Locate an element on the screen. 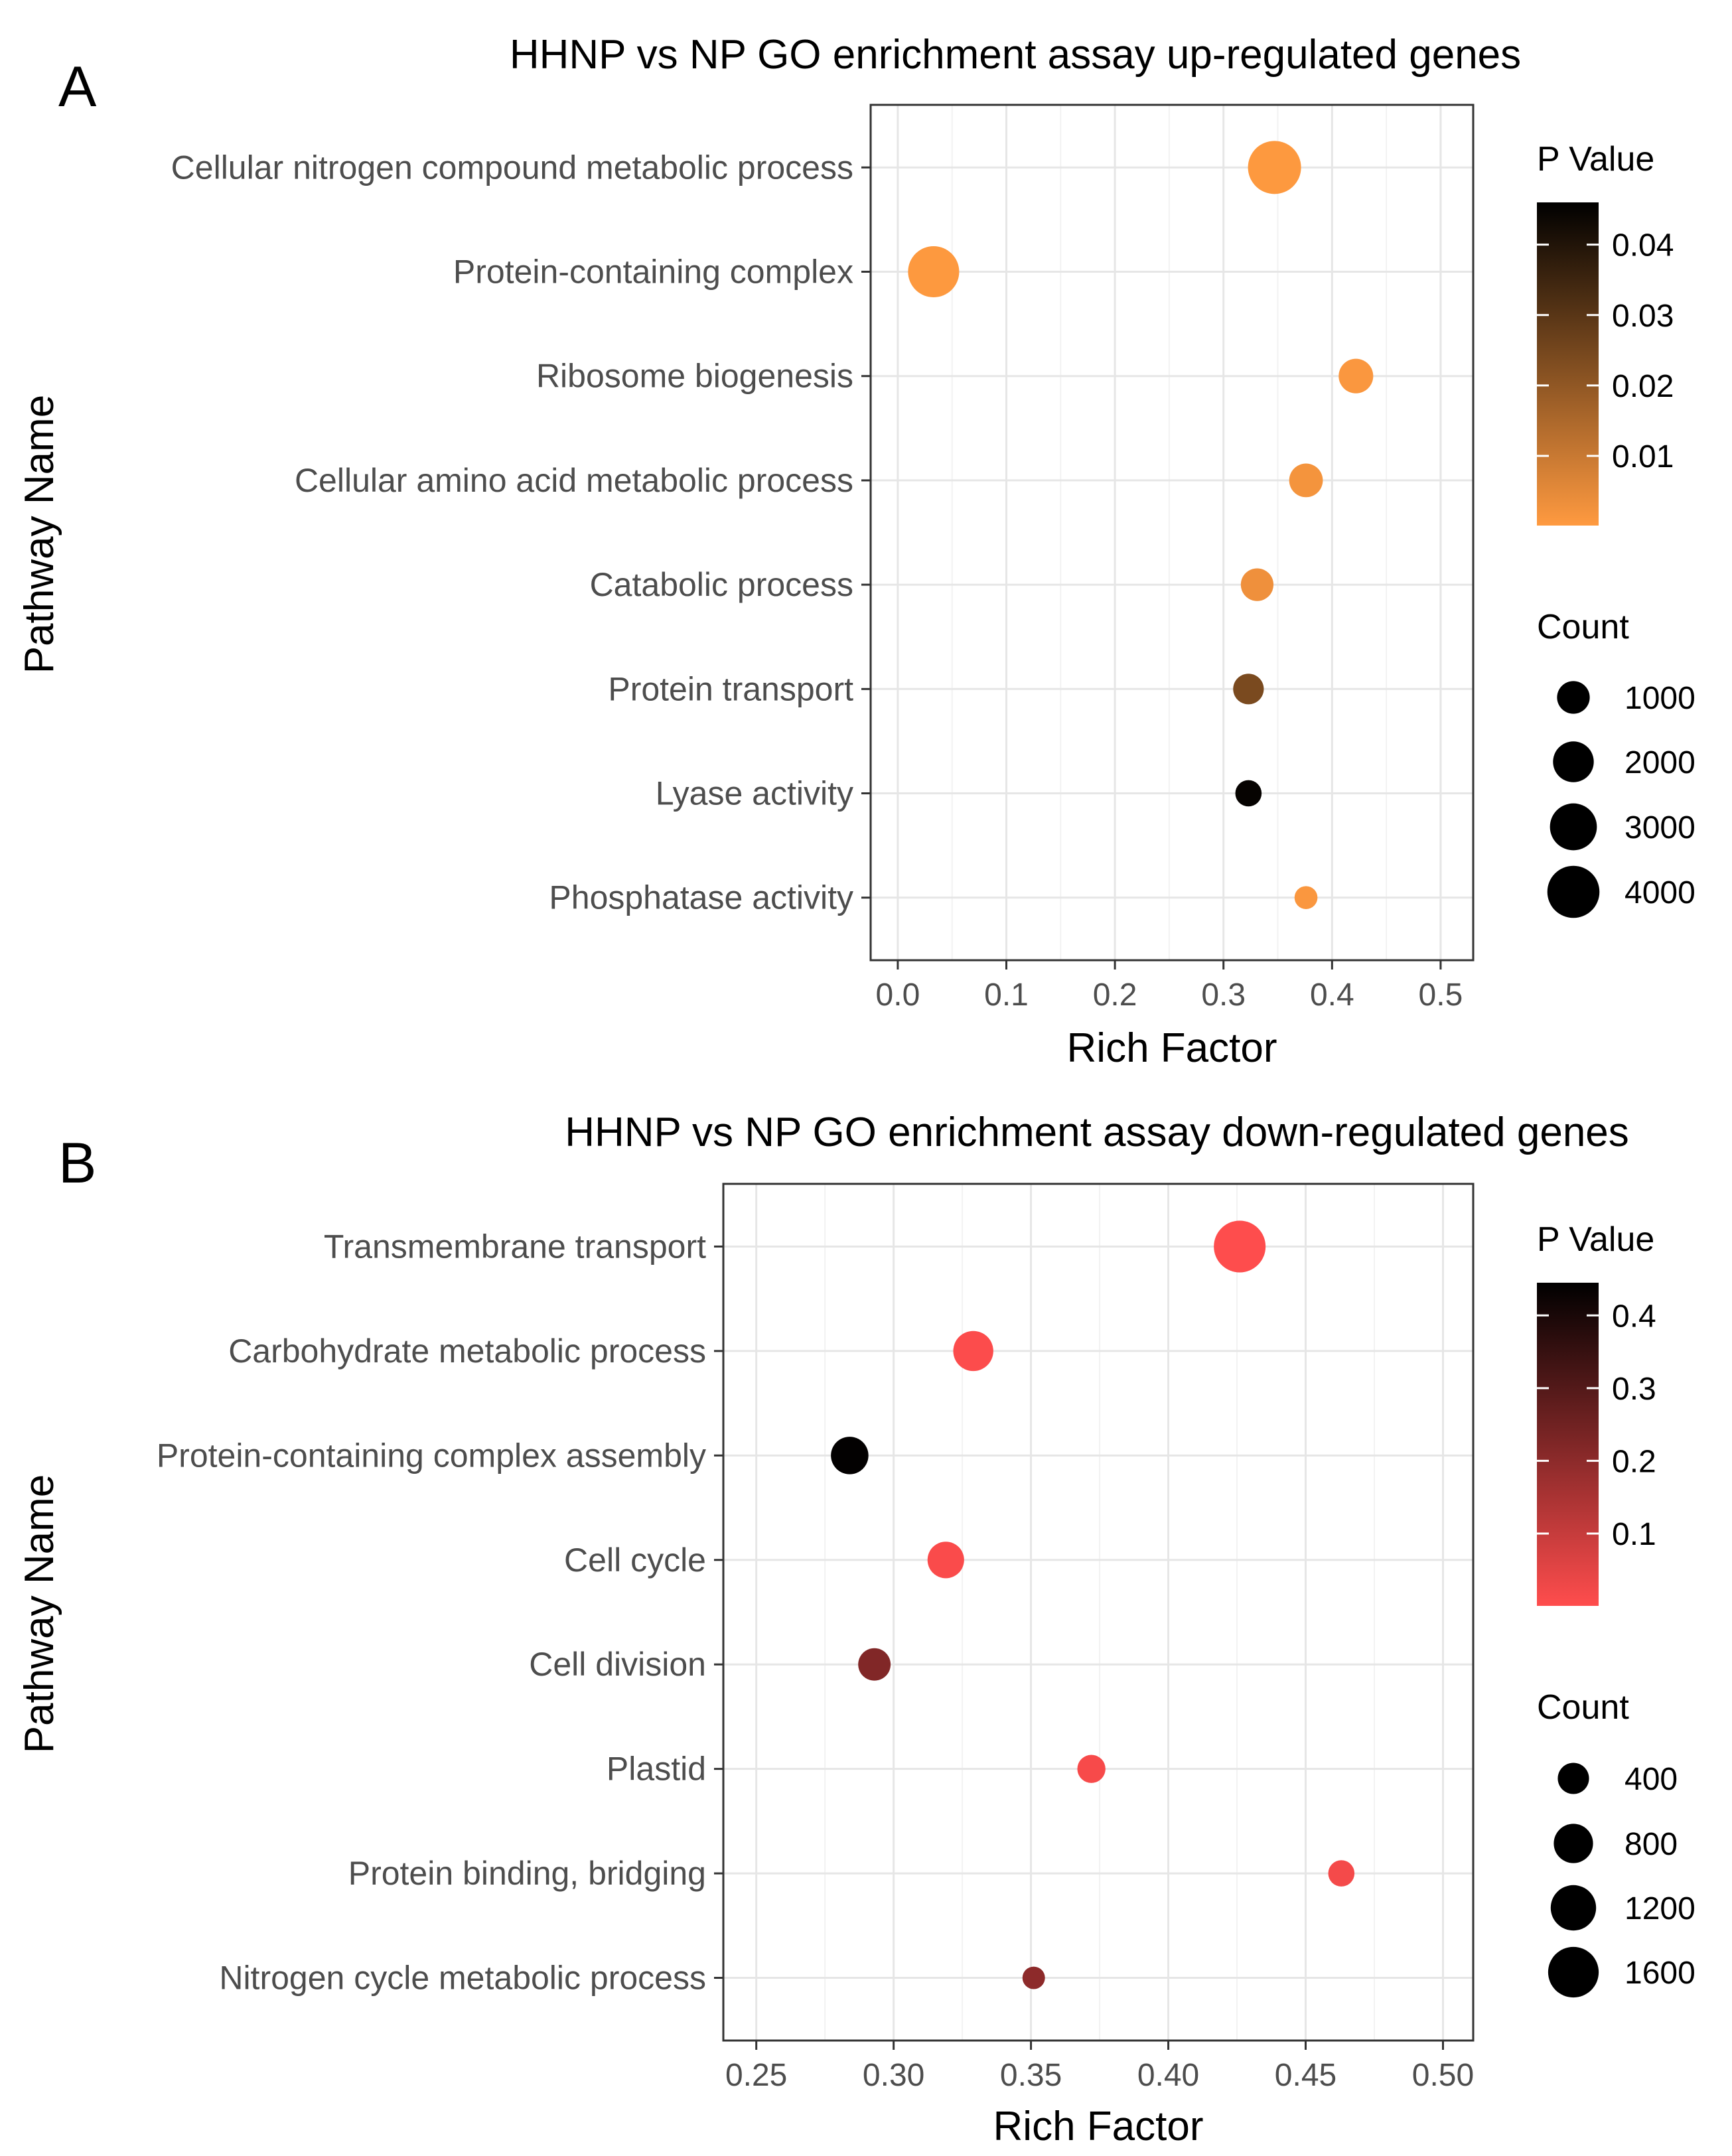 This screenshot has width=1732, height=2156. x-tick-label: 0.45 is located at coordinates (1305, 2075).